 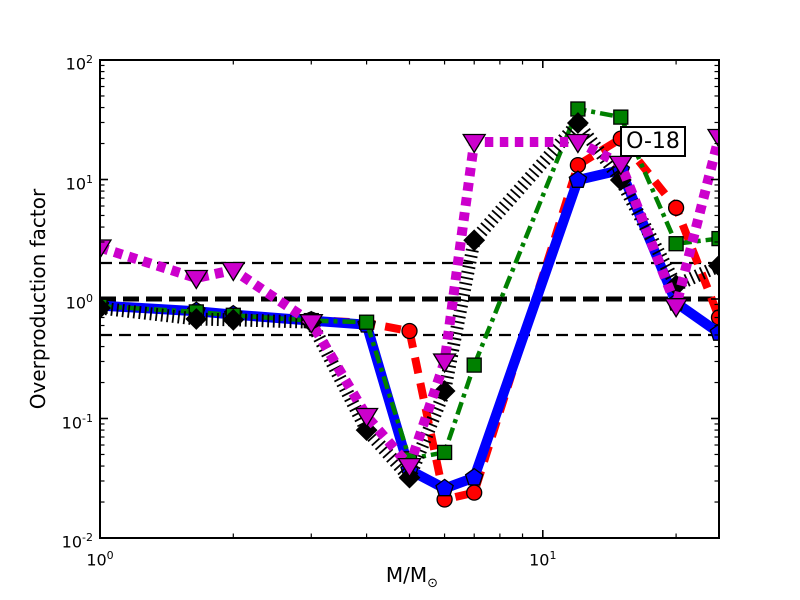 What do you see at coordinates (77, 421) in the screenshot?
I see `y-tick-label: 10⁻¹` at bounding box center [77, 421].